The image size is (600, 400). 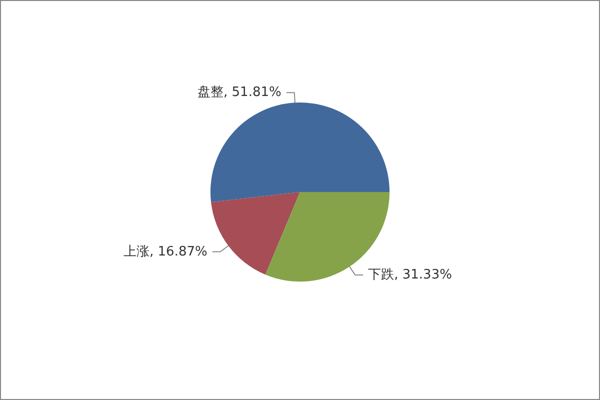 What do you see at coordinates (410, 274) in the screenshot?
I see `slice-label: 下跌, 31.33%` at bounding box center [410, 274].